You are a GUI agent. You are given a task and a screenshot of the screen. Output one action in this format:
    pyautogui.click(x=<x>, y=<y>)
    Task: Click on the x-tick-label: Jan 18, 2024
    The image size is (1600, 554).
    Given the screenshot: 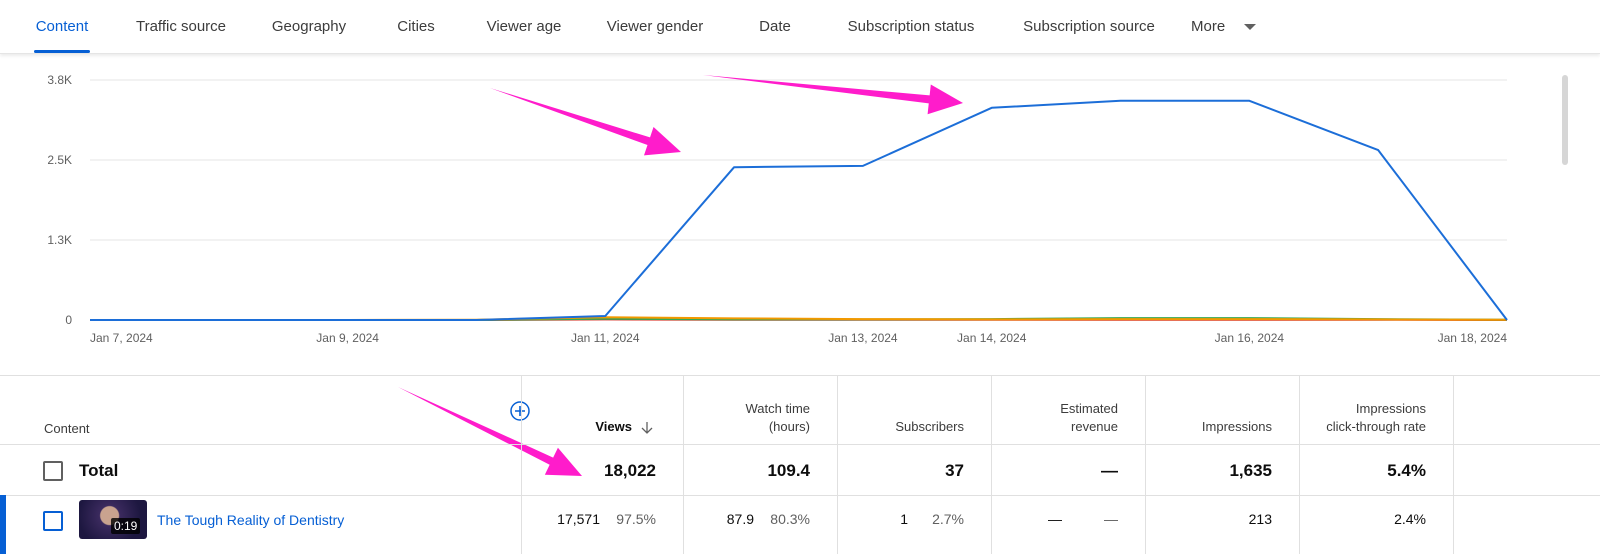 What is the action you would take?
    pyautogui.click(x=1473, y=338)
    